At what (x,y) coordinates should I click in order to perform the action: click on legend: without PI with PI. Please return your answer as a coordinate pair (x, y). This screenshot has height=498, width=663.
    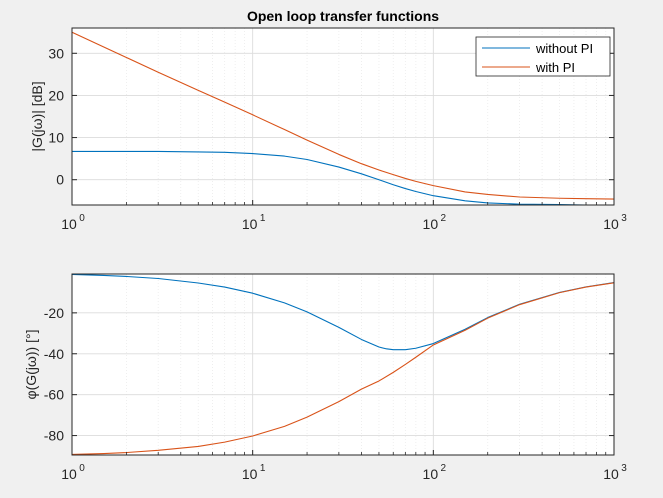
    Looking at the image, I should click on (543, 56).